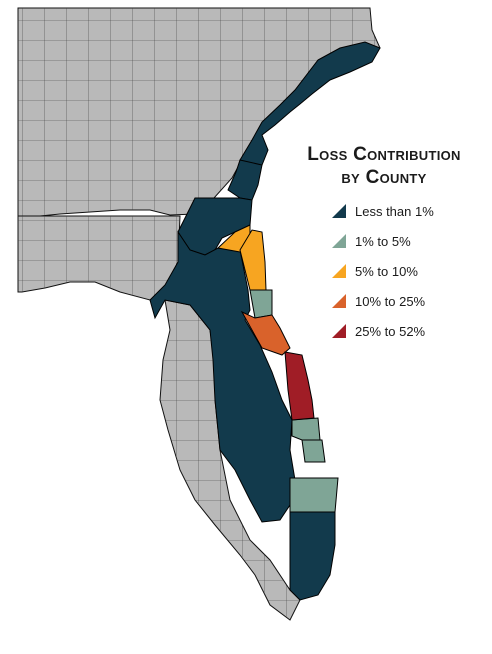 This screenshot has height=654, width=492. I want to click on county-1-to-5-mid, so click(306, 429).